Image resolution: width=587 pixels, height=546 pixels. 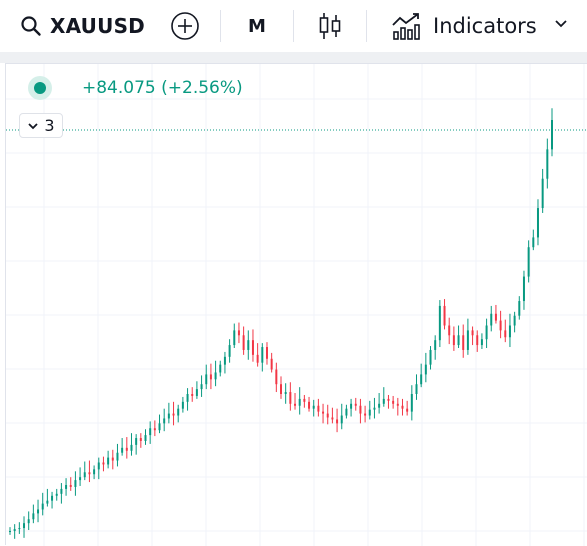 I want to click on price-change: +84.075 (+2.56%), so click(x=162, y=88).